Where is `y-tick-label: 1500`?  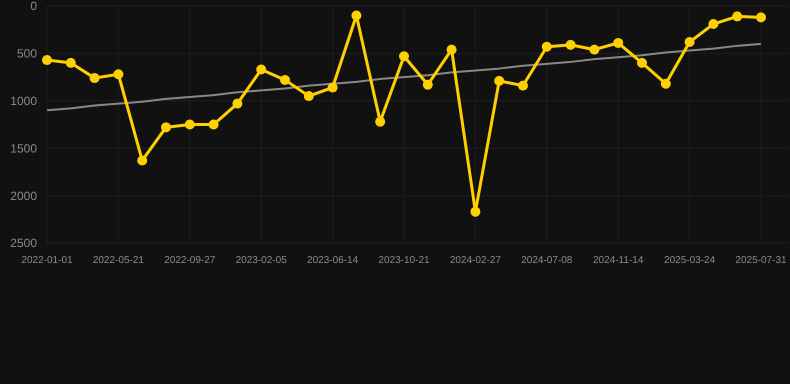
y-tick-label: 1500 is located at coordinates (24, 148).